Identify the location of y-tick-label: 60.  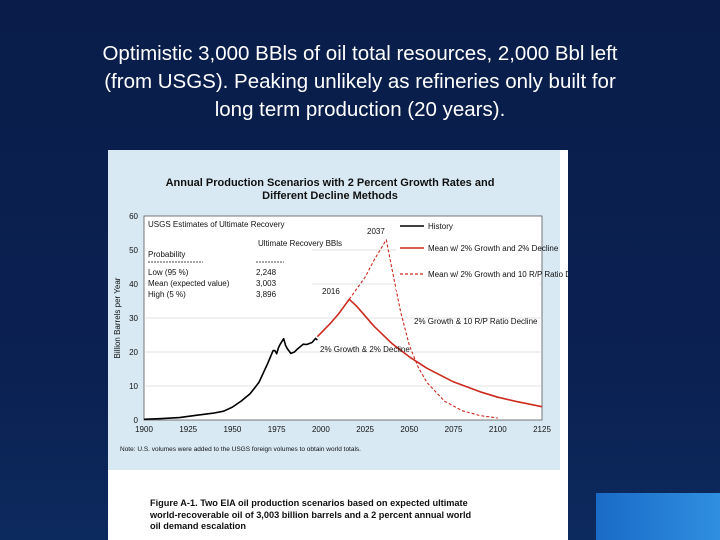
(133, 216).